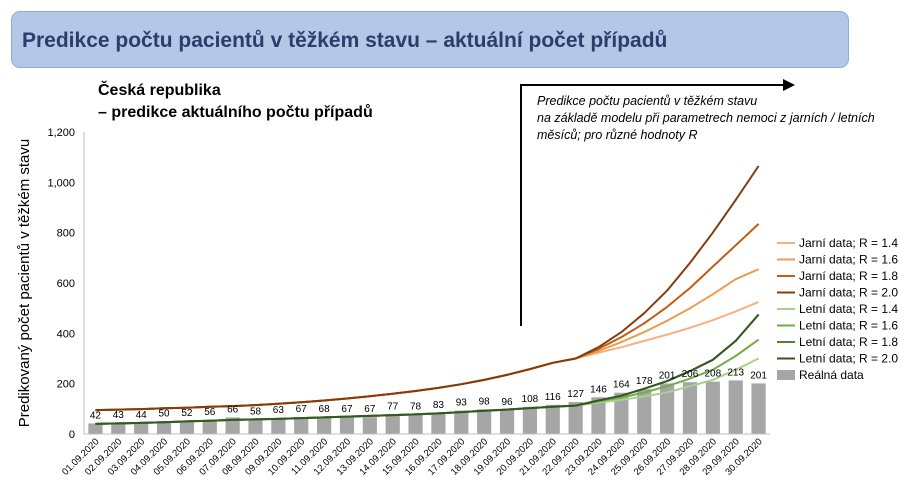 This screenshot has width=916, height=501. Describe the element at coordinates (553, 397) in the screenshot. I see `bar-data-label: 116` at that location.